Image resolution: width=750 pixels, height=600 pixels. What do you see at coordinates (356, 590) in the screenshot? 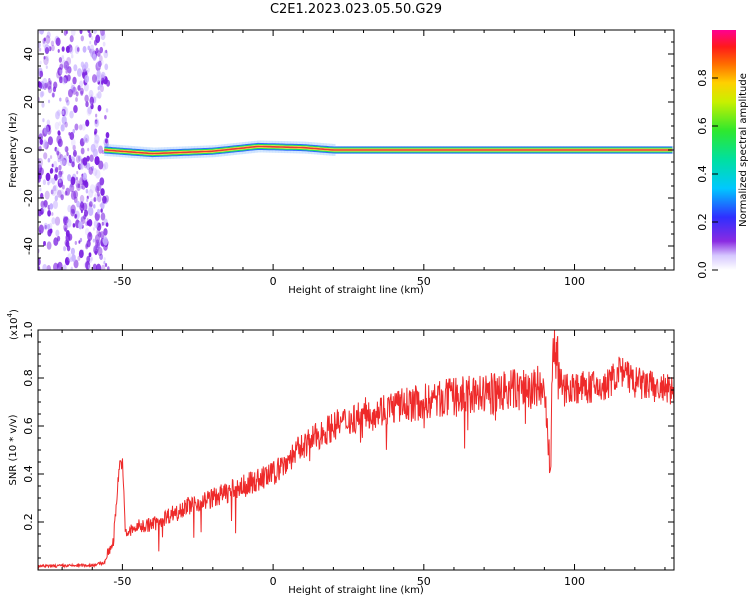
I see `snr-x-axis-label: Height of straight line (km)` at bounding box center [356, 590].